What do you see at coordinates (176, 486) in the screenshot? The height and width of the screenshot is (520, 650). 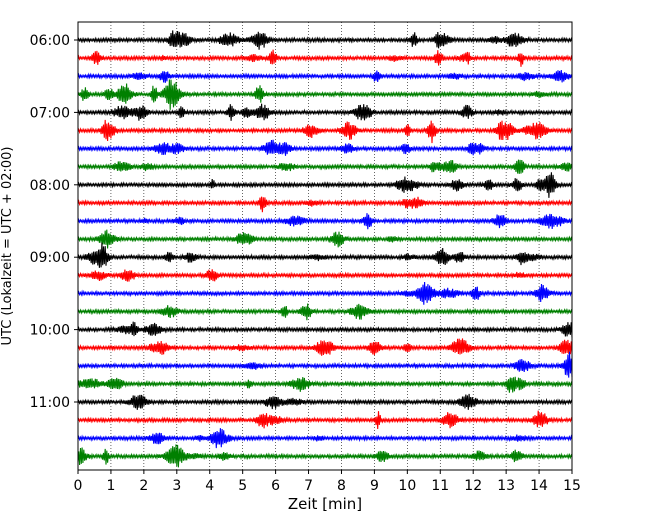 I see `x-tick-label: 3` at bounding box center [176, 486].